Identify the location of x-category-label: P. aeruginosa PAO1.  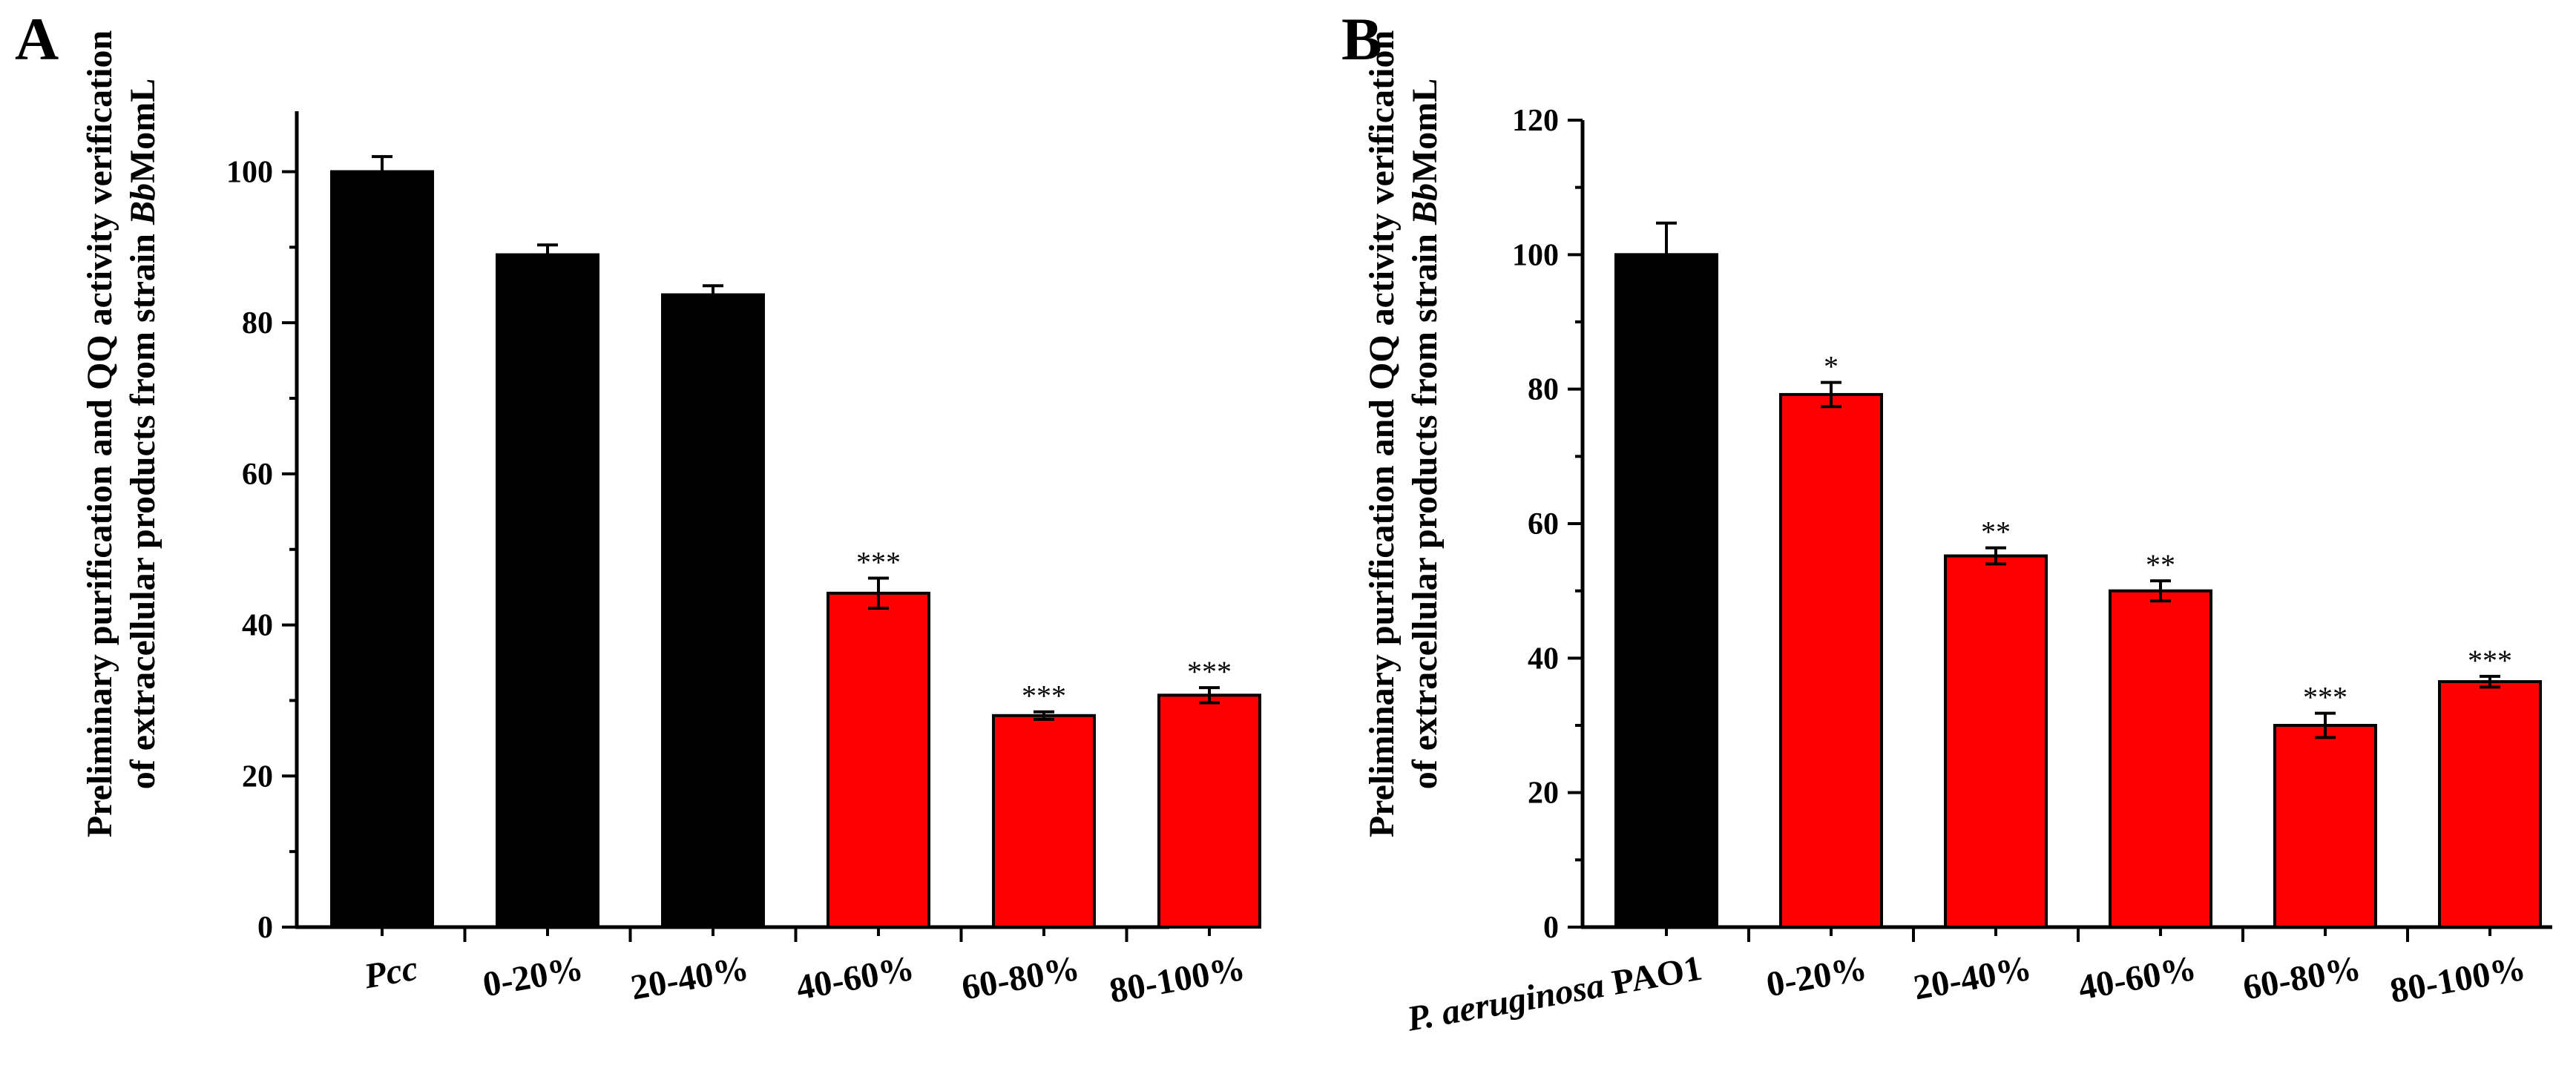
(1554, 994).